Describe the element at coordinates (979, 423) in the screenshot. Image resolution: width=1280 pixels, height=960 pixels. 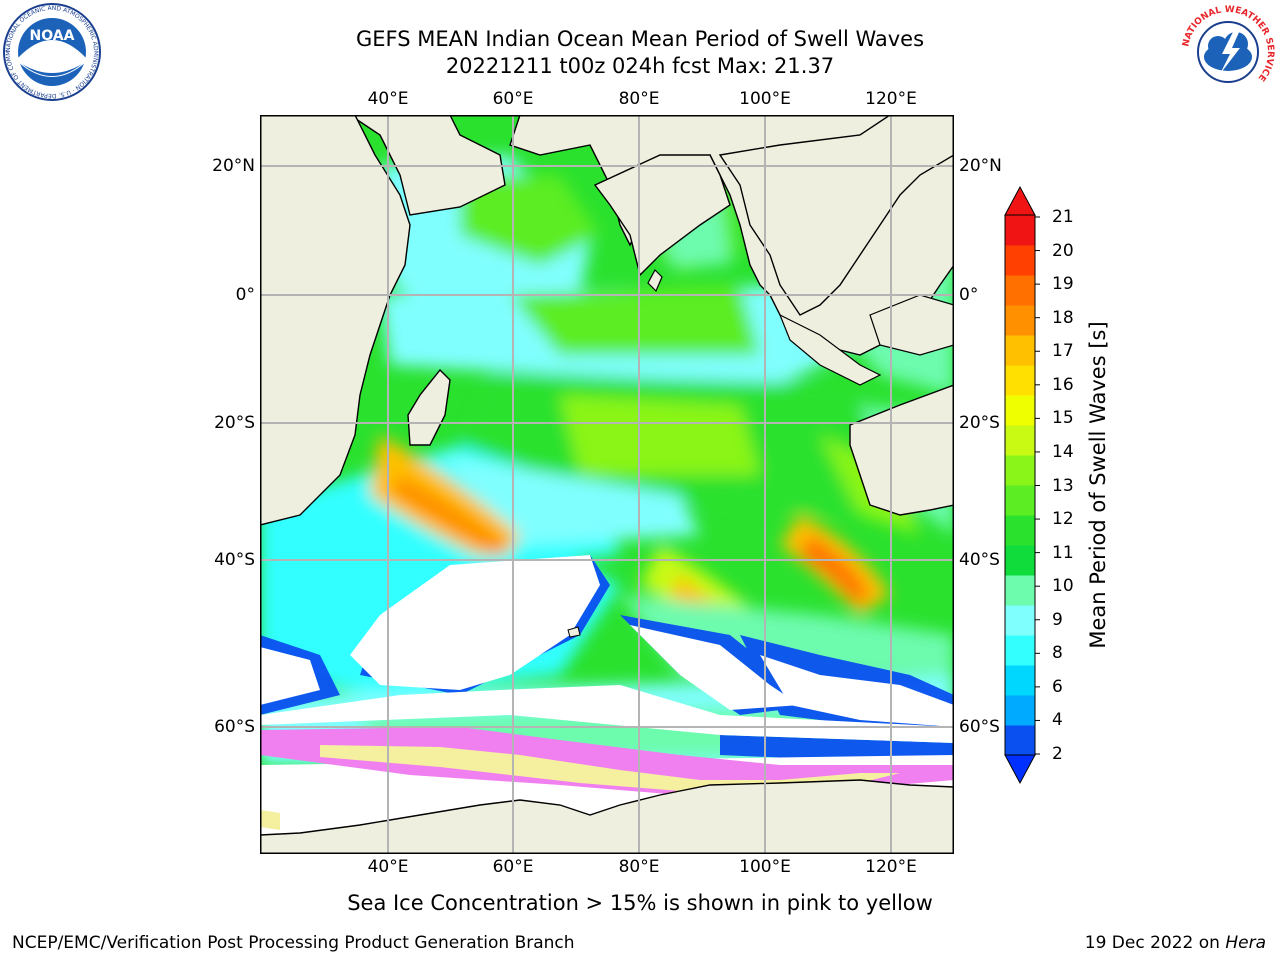
I see `lat-tick-right: 20°S` at that location.